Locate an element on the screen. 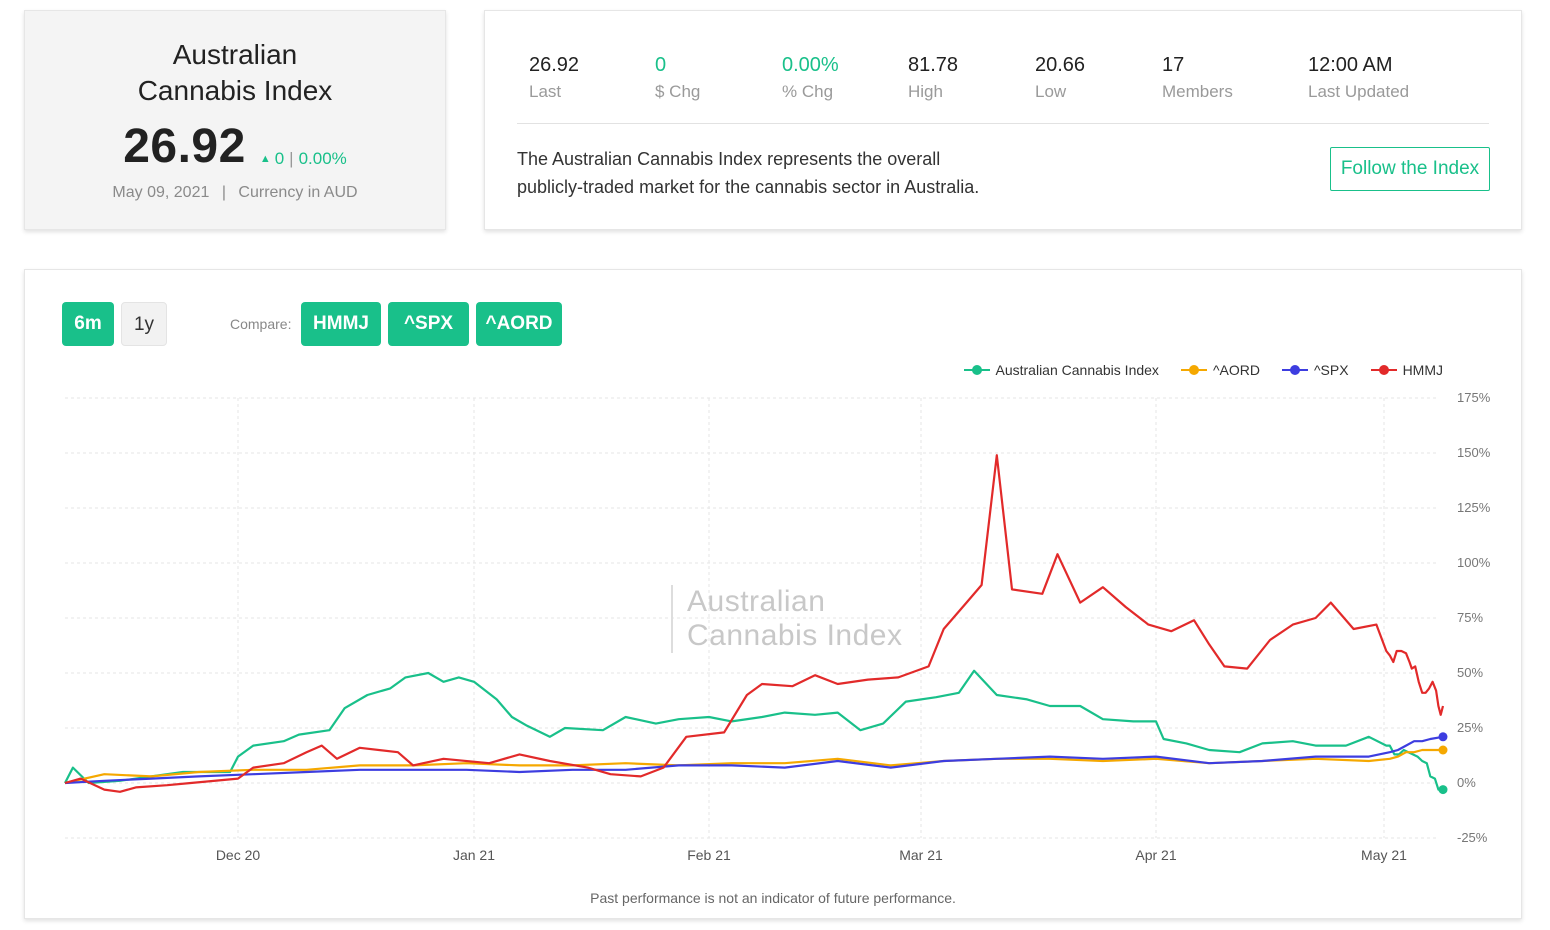  compare-hmmj-button: HMMJ is located at coordinates (341, 324).